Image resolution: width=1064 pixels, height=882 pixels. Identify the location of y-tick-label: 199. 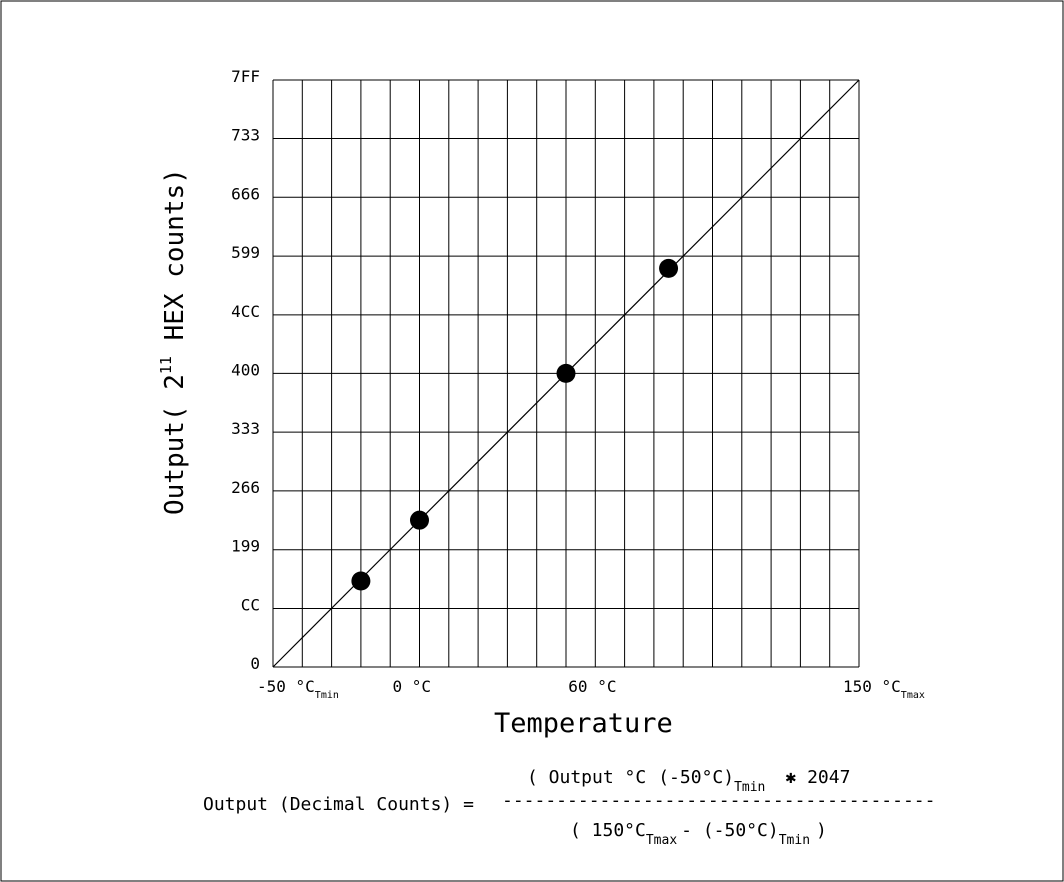
(245, 546).